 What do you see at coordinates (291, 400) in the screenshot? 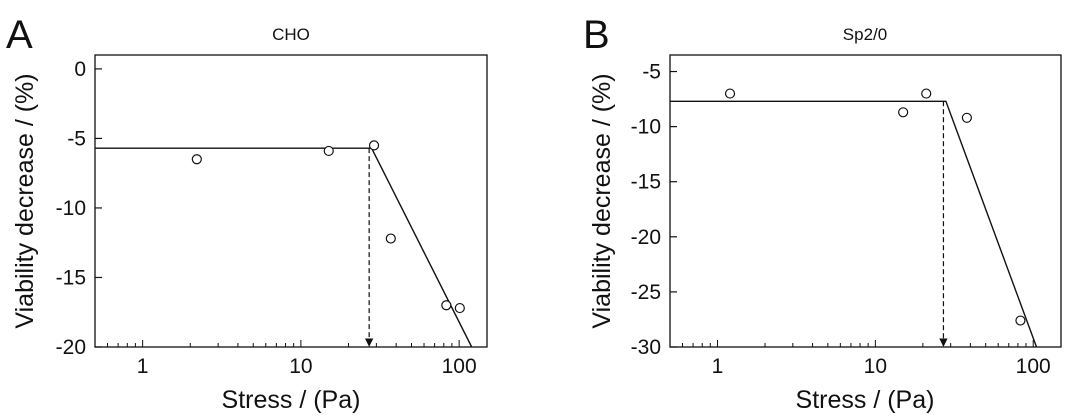
I see `x-axis-label-a: Stress / (Pa)` at bounding box center [291, 400].